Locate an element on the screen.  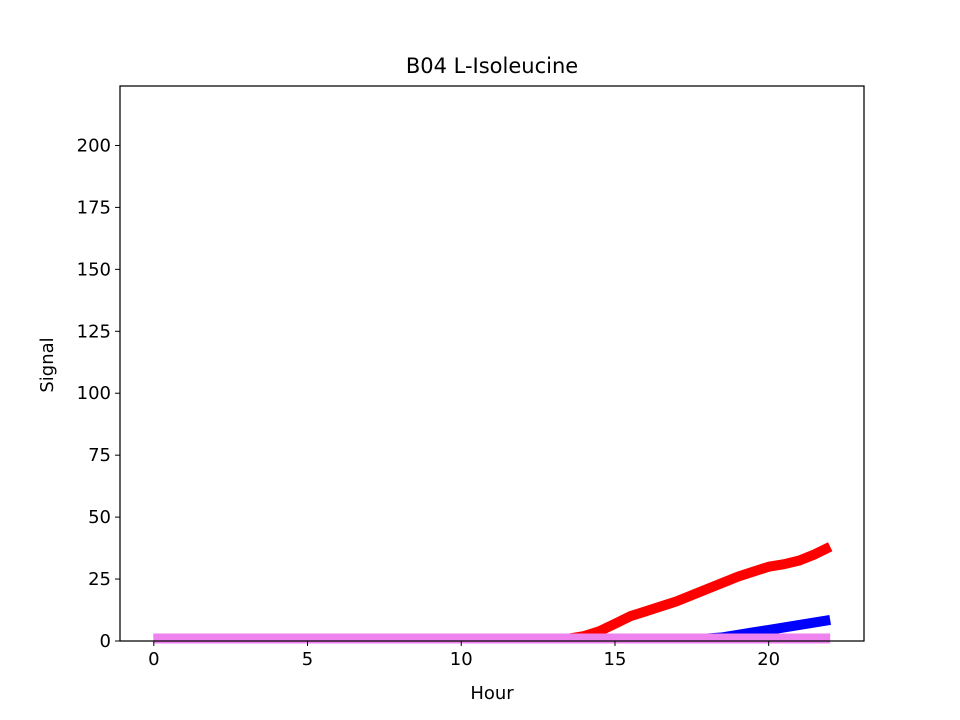
x-tick-label: 15 is located at coordinates (615, 659).